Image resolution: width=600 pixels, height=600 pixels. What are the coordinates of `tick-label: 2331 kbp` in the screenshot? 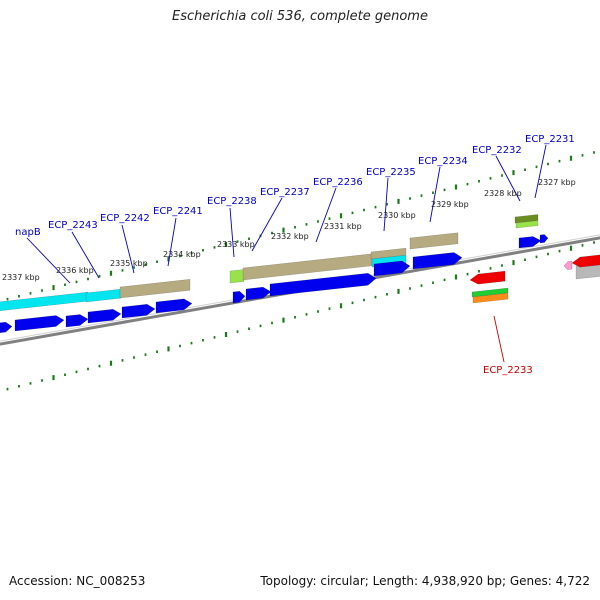 It's located at (343, 226).